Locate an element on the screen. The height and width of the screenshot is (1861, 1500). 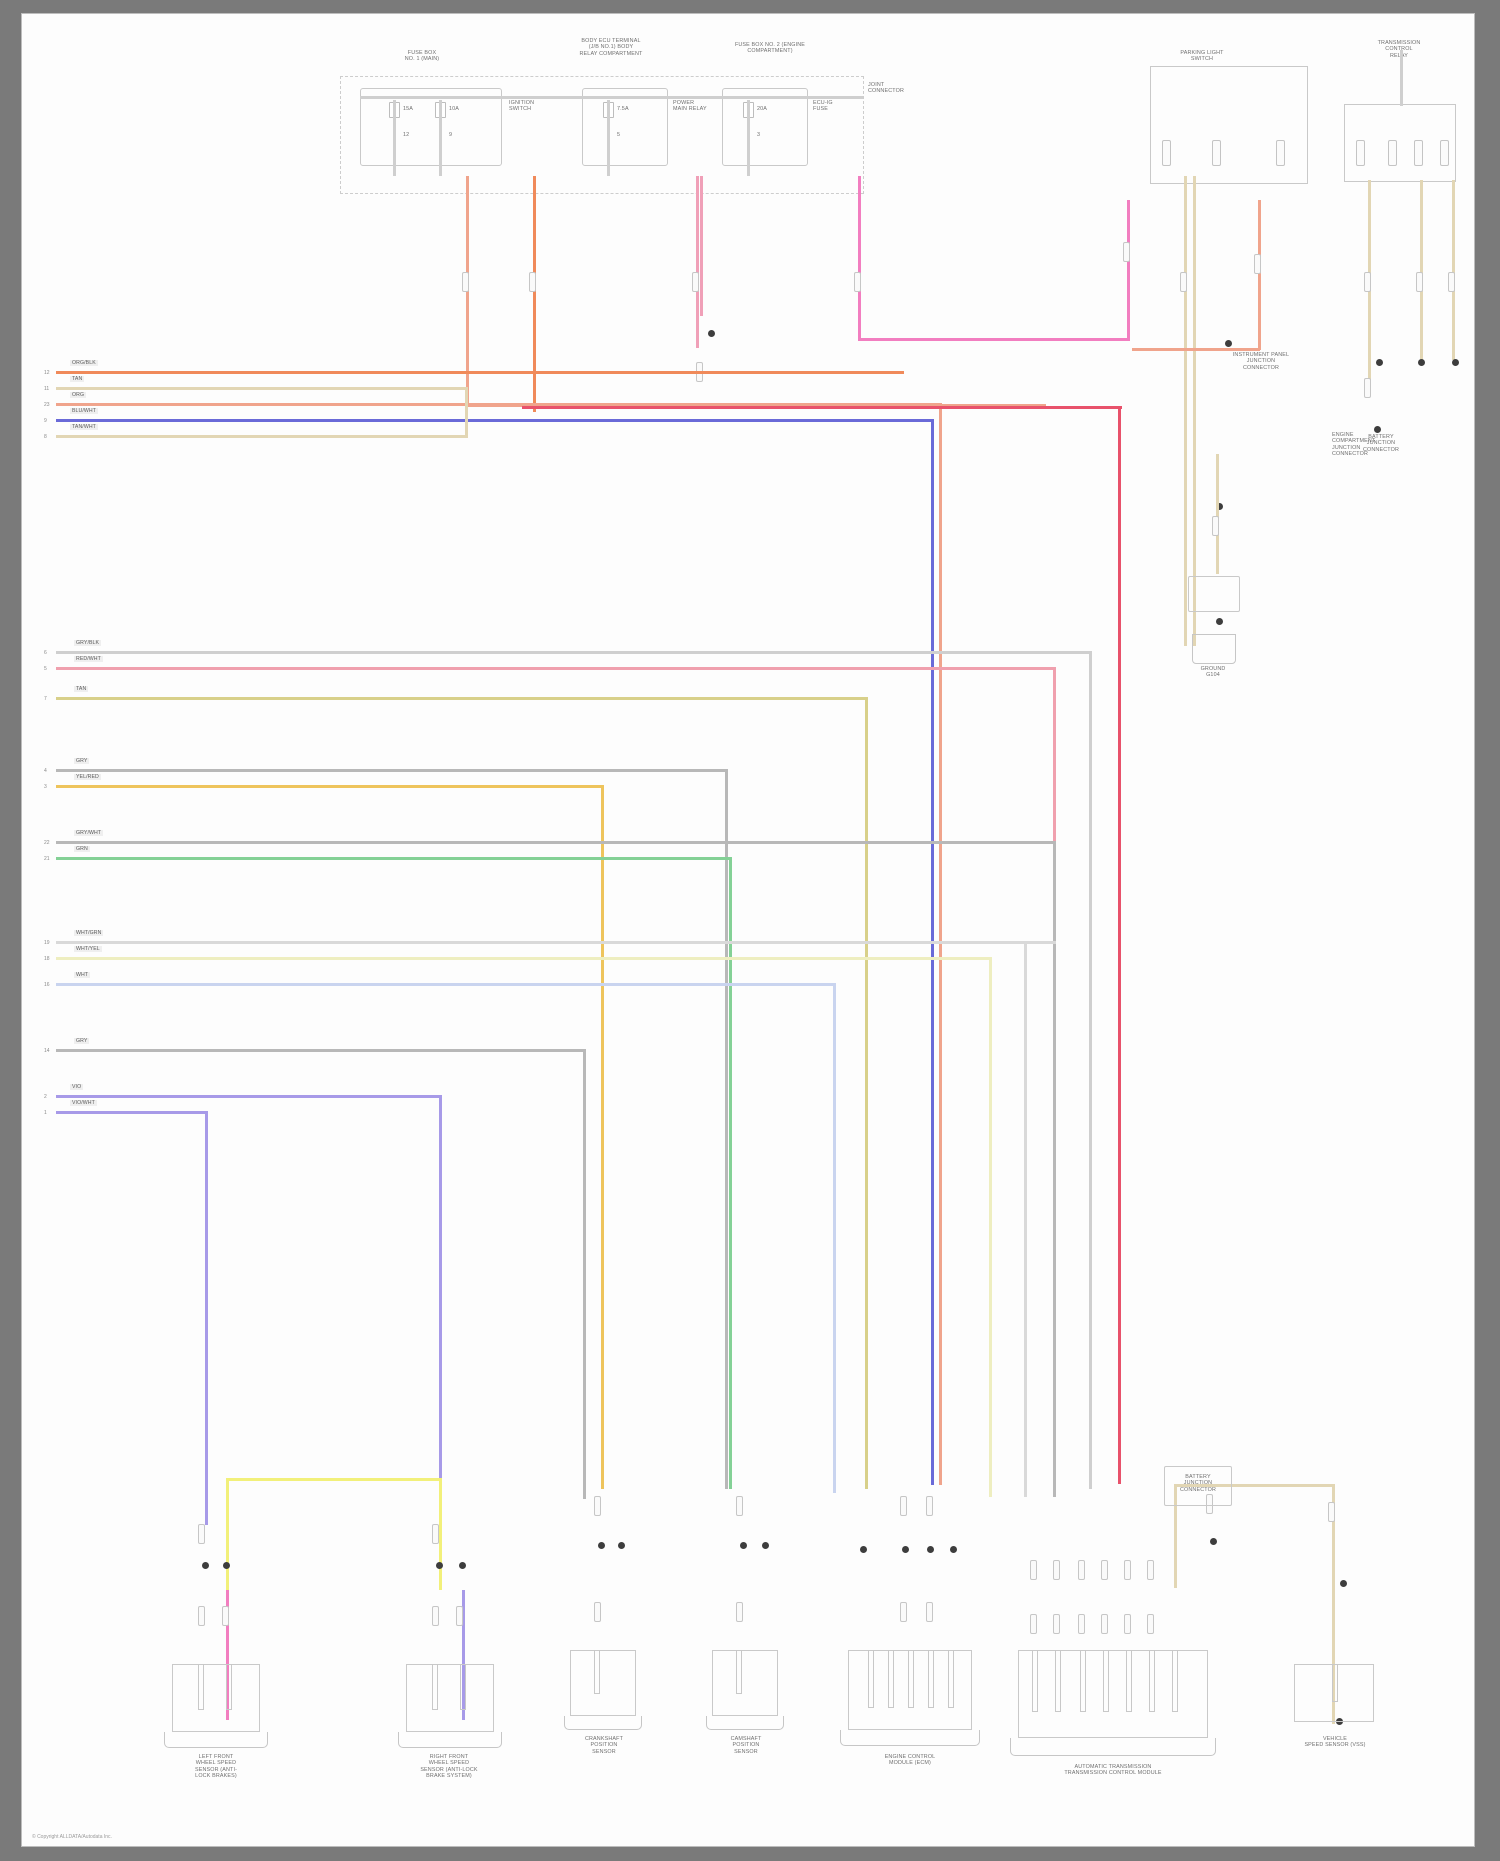
harness-b-label-1: GRY/BLK is located at coordinates (88, 643).